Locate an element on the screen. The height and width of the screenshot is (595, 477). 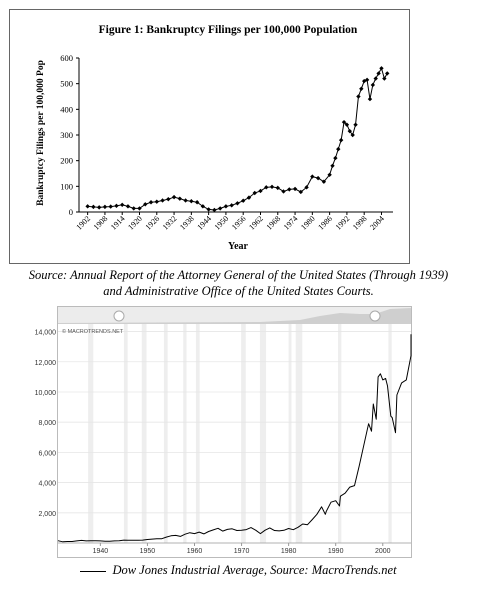
x-axis-label: Year is located at coordinates (238, 246).